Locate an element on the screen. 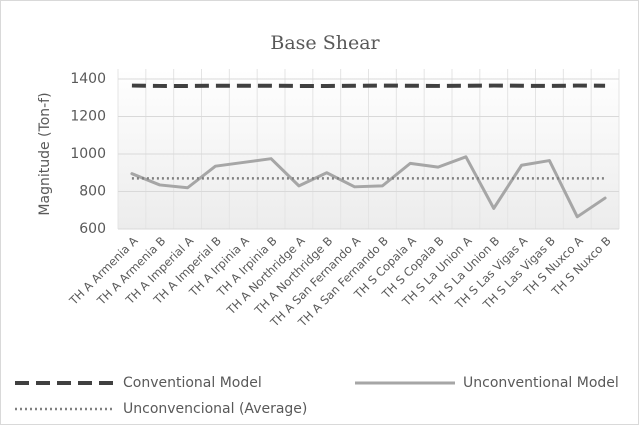  y-tick-label: 800 is located at coordinates (92, 192).